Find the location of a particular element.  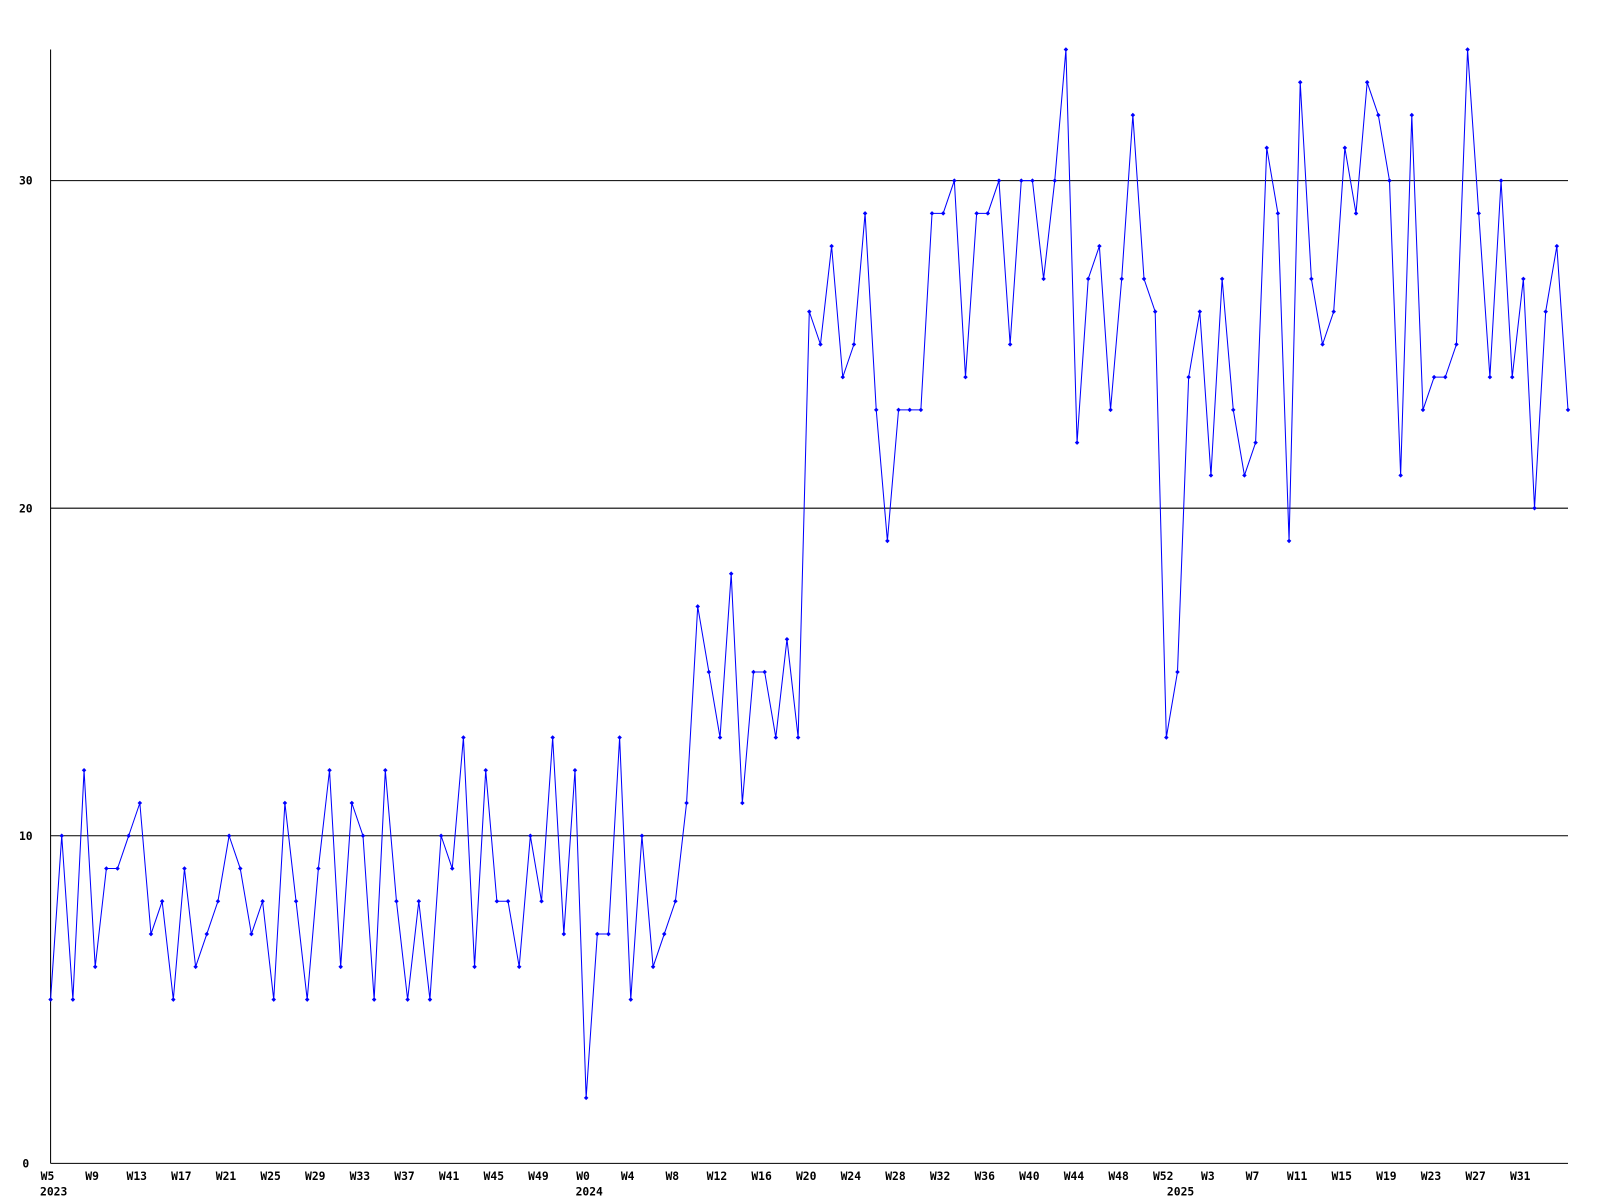

x-tick-label: W8 is located at coordinates (672, 1176).